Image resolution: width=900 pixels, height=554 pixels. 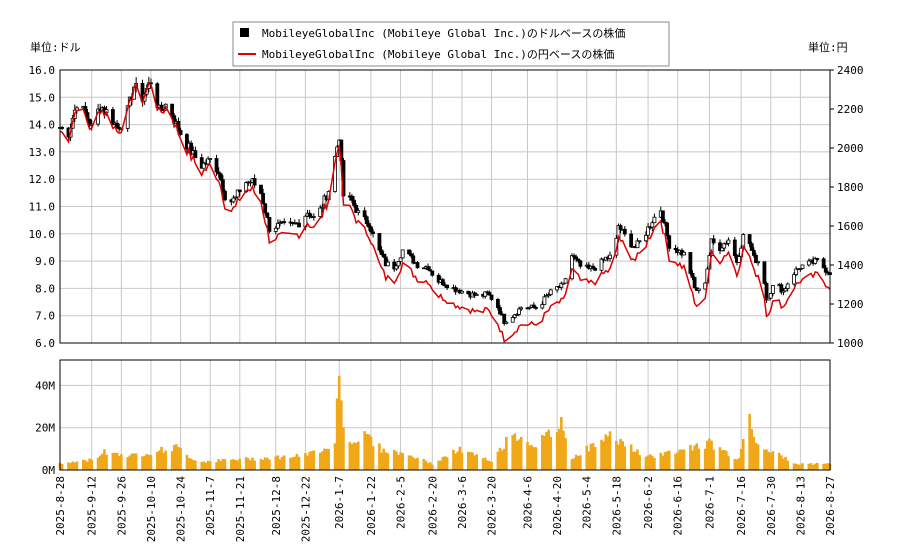 I want to click on date-tick-label: 2026-6-2, so click(x=648, y=502).